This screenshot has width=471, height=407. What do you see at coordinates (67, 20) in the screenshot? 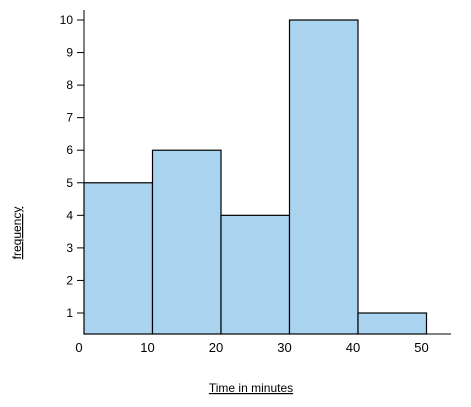
I see `y-tick-label-10: 10` at bounding box center [67, 20].